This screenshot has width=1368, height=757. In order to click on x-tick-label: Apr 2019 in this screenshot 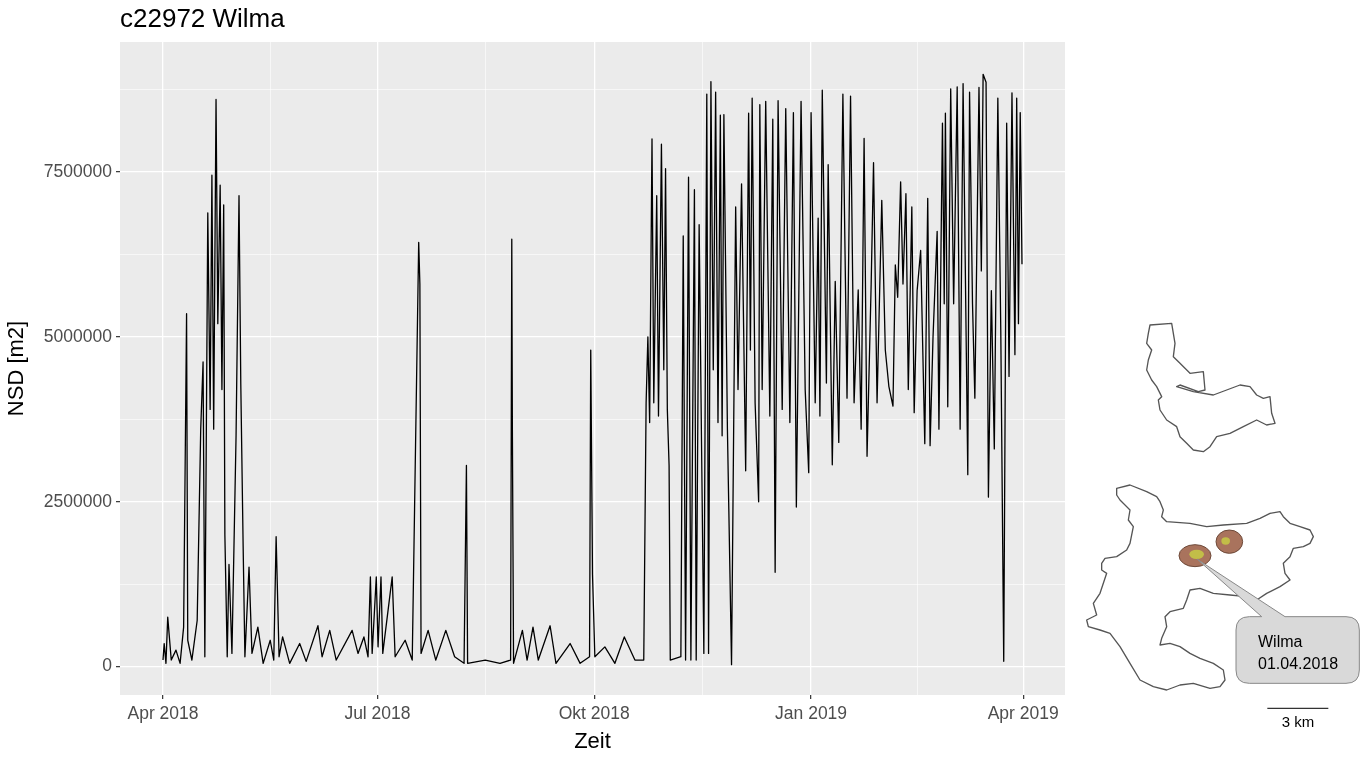, I will do `click(1023, 713)`.